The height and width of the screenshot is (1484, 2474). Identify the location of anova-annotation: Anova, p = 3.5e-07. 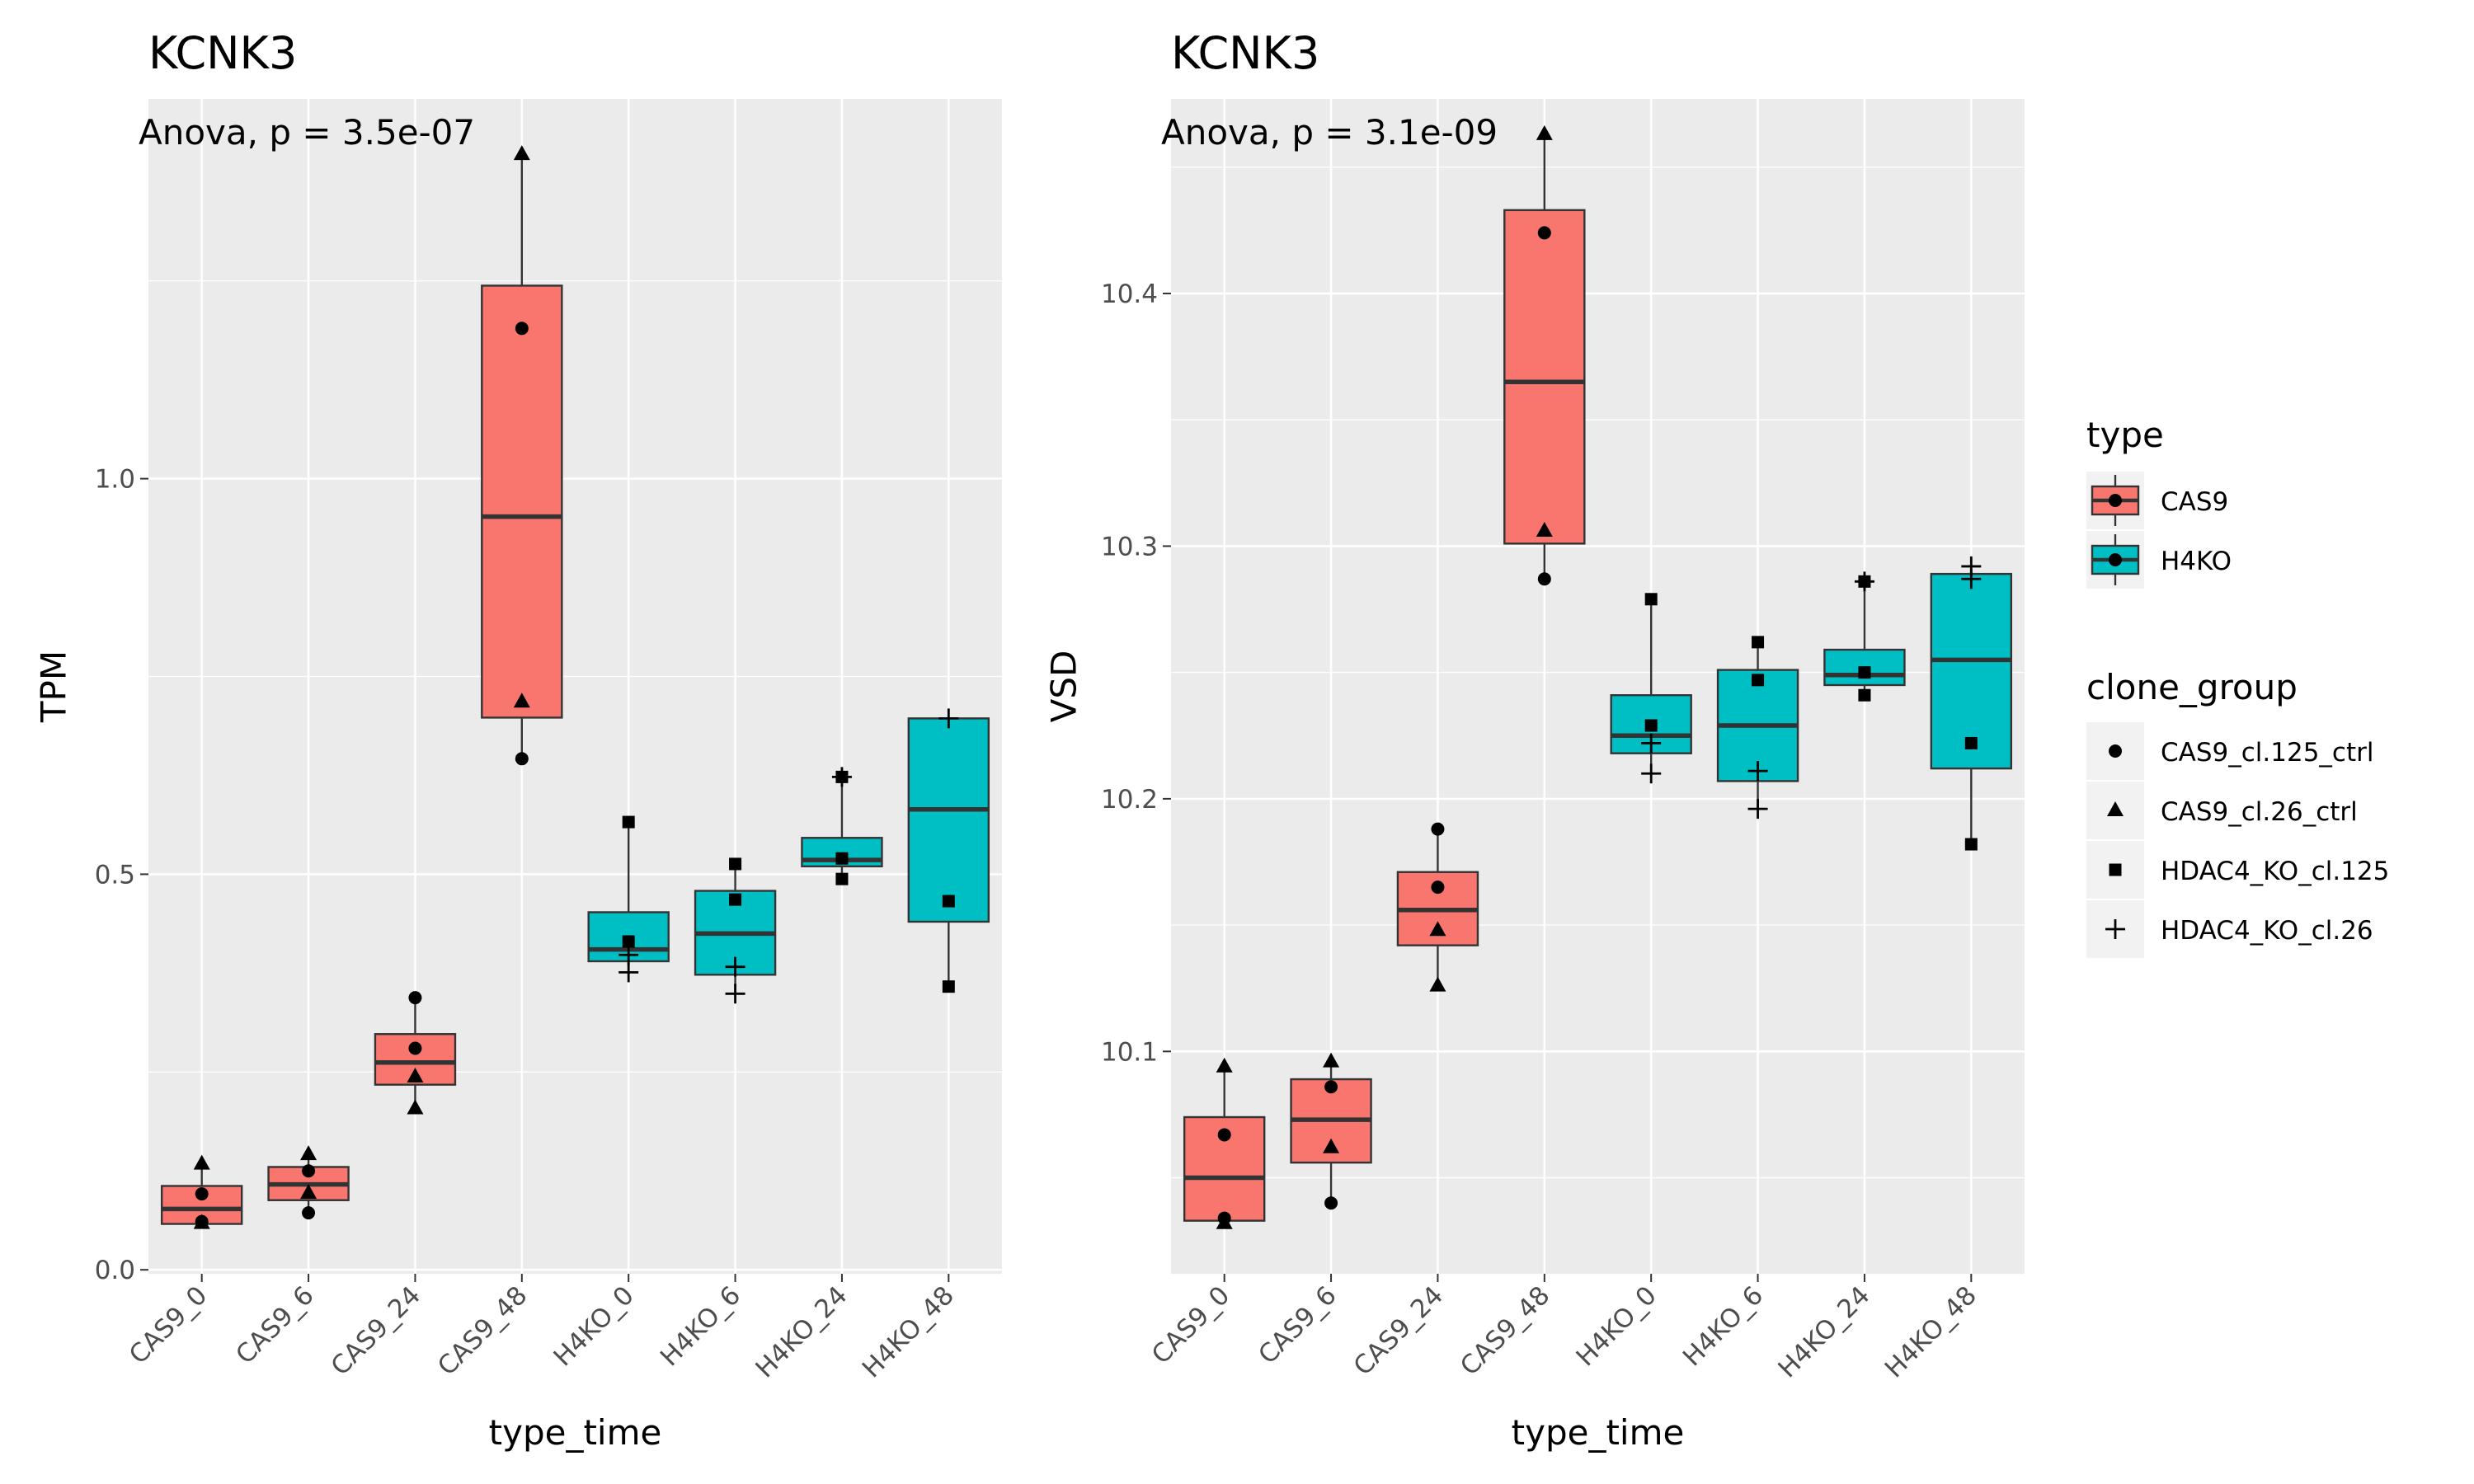
(307, 132).